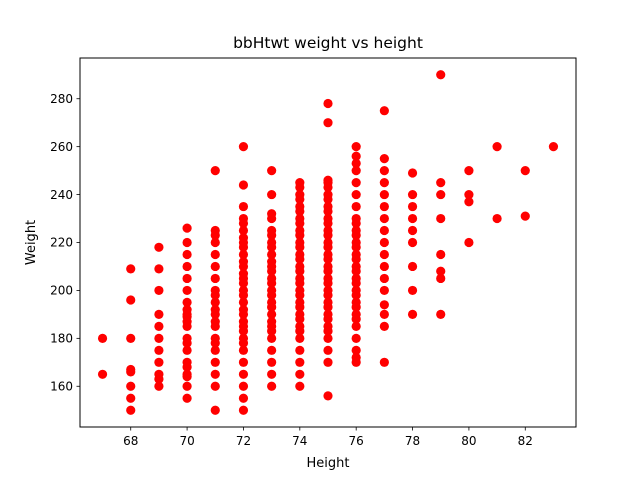 This screenshot has height=480, width=640. Describe the element at coordinates (186, 441) in the screenshot. I see `x-tick-label: 70` at that location.